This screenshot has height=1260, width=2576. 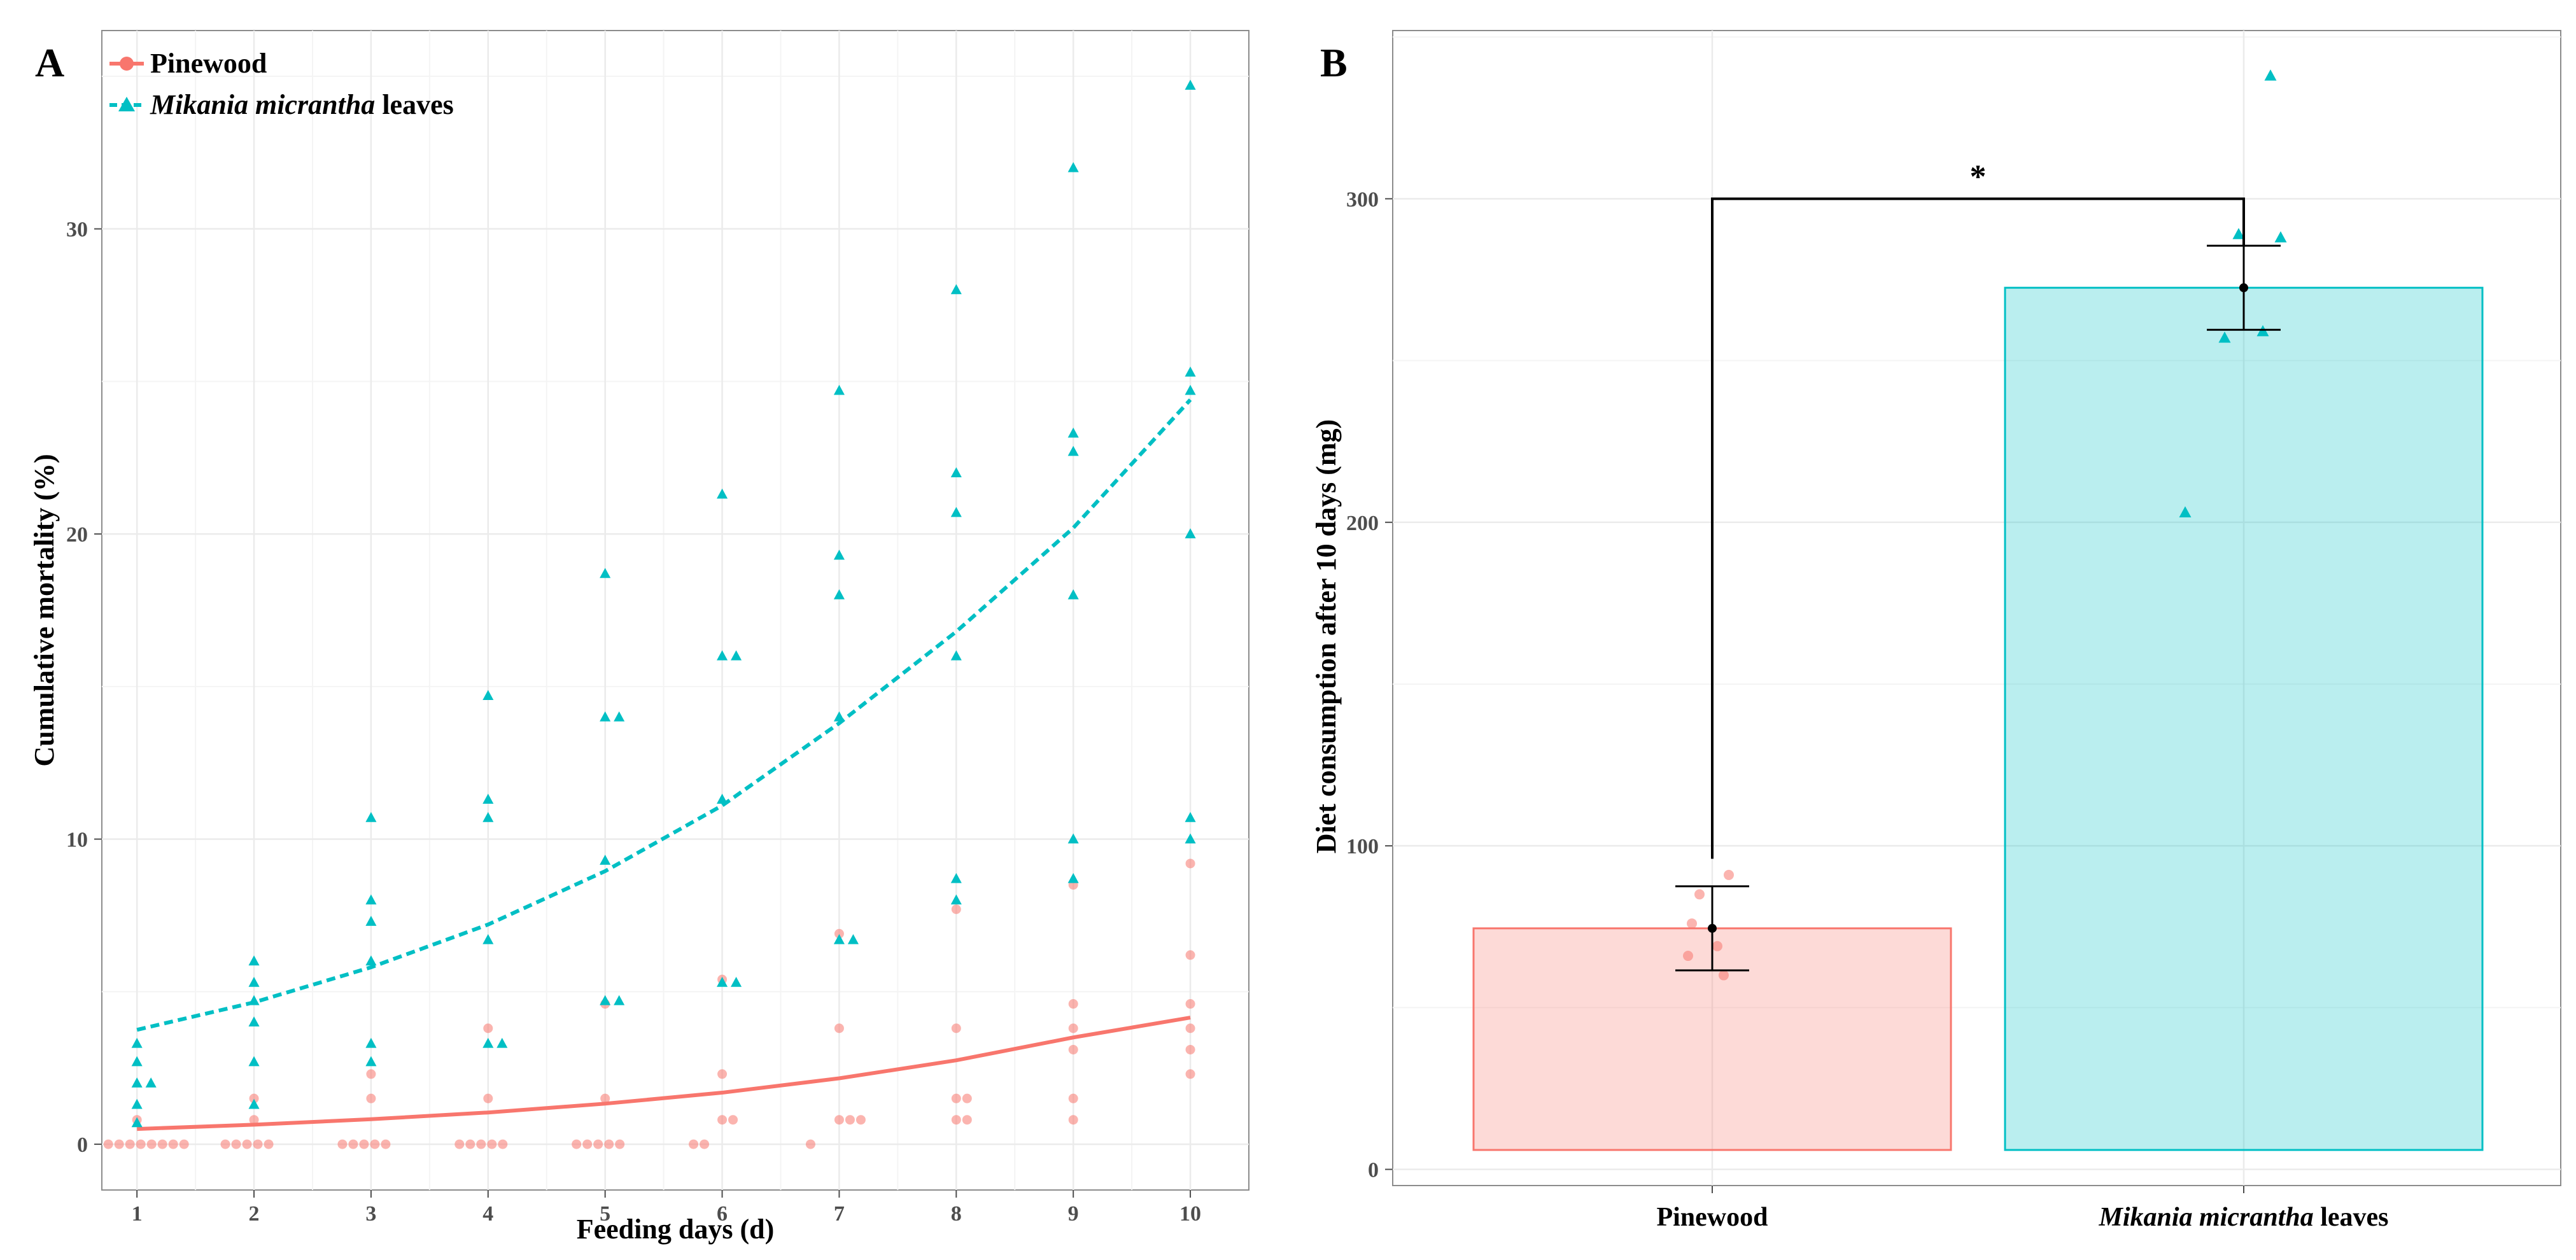 What do you see at coordinates (77, 230) in the screenshot?
I see `y-tick-label: 30` at bounding box center [77, 230].